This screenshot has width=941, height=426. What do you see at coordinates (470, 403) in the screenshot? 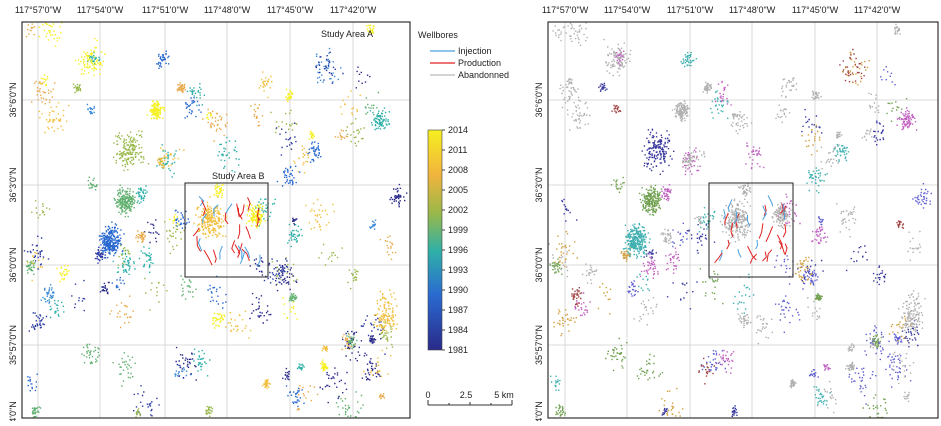
I see `scale-bar` at bounding box center [470, 403].